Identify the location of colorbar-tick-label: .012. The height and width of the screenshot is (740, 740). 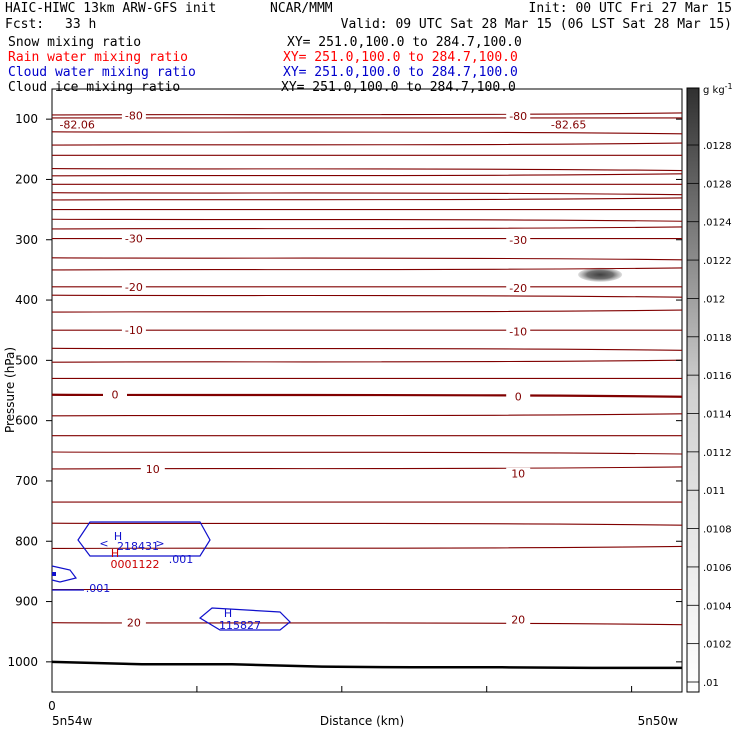
(714, 299).